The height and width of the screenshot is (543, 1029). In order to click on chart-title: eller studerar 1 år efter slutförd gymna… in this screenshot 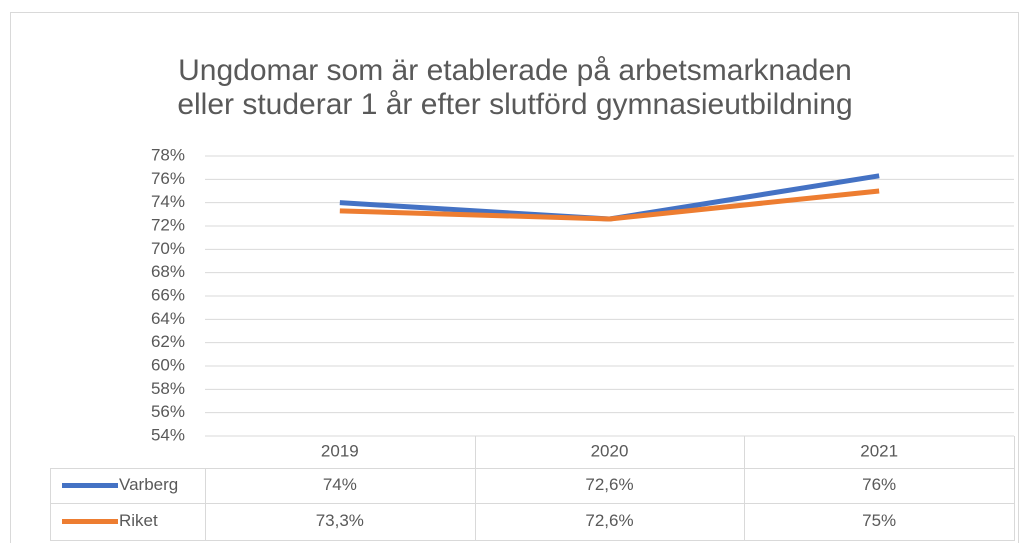, I will do `click(514, 104)`.